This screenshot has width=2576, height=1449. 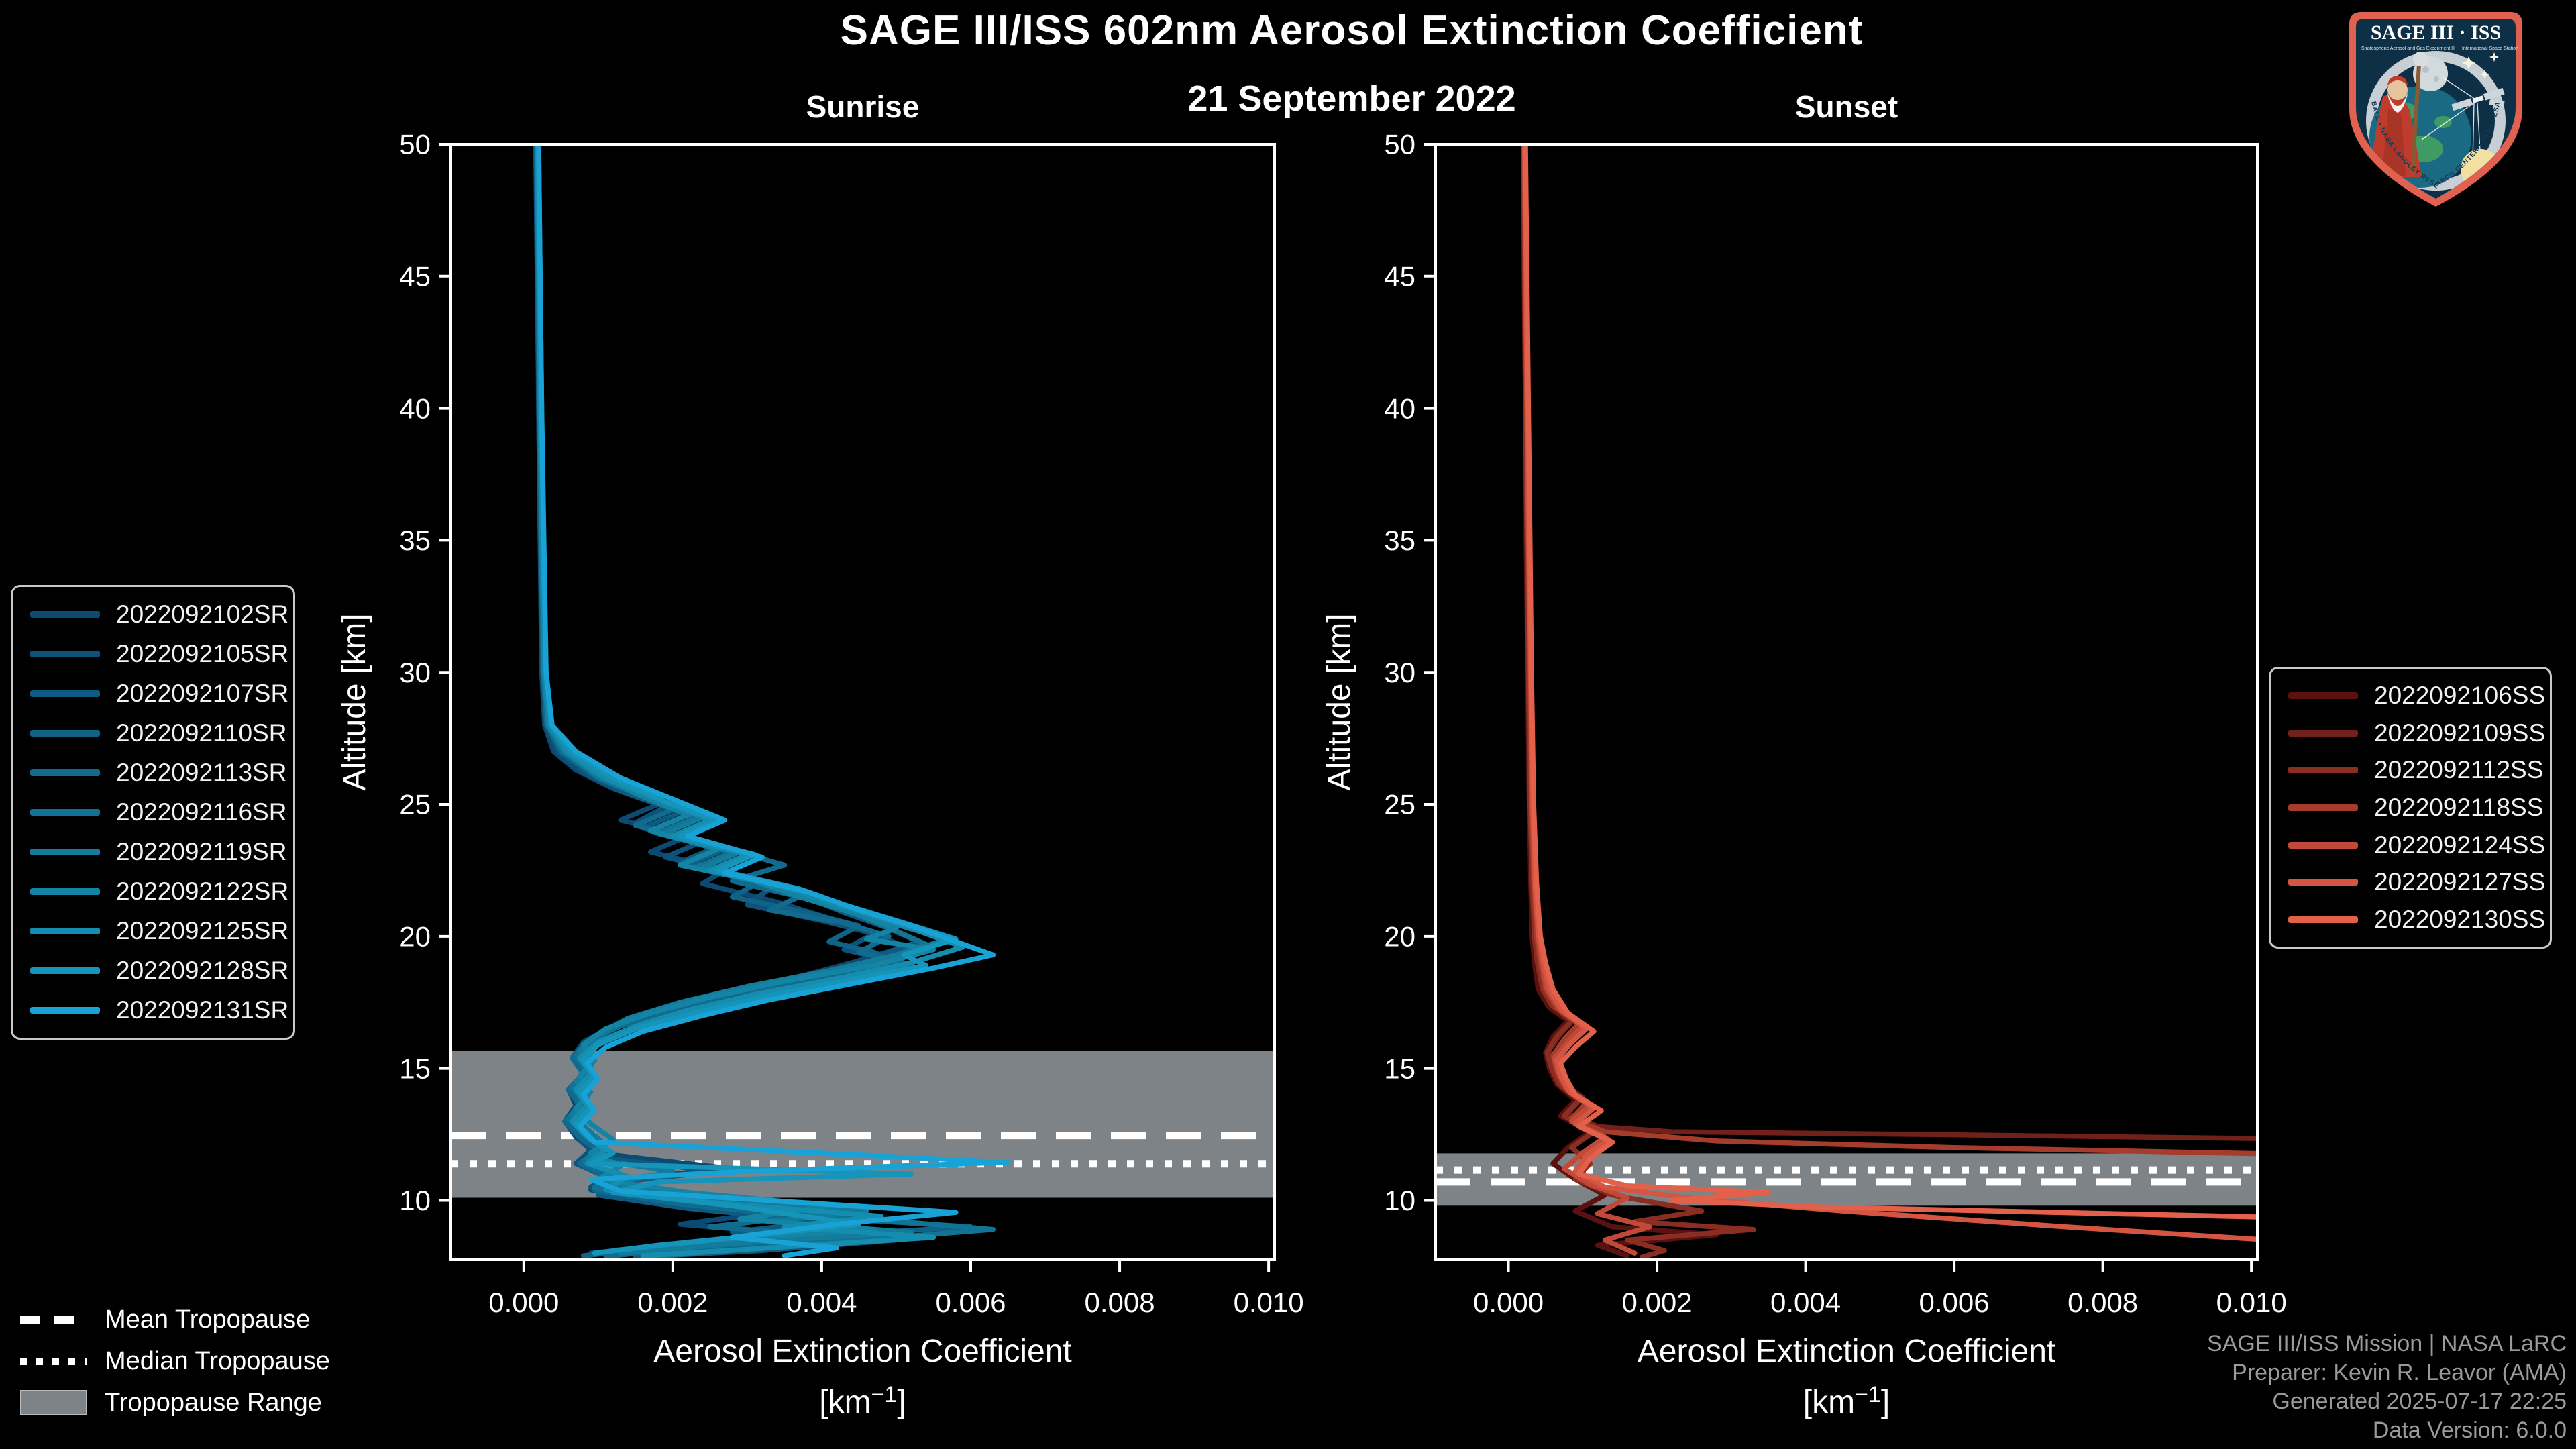 I want to click on profile-line-2022092125SR, so click(x=750, y=701).